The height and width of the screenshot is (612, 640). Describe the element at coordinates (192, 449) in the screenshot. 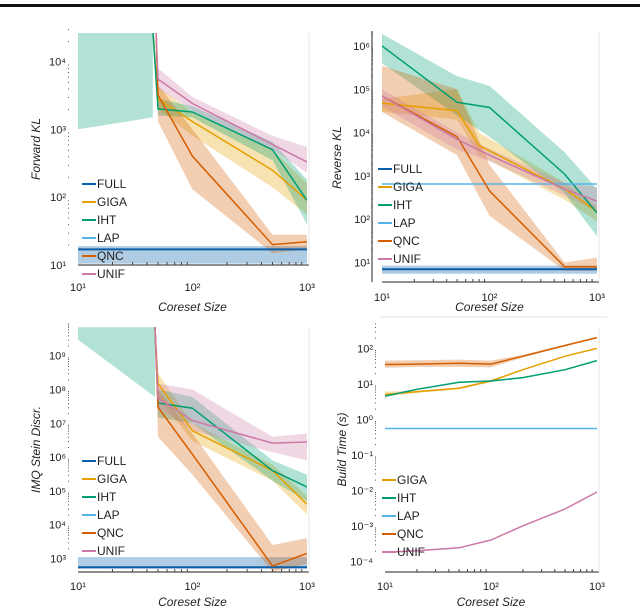

I see `plot-area` at that location.